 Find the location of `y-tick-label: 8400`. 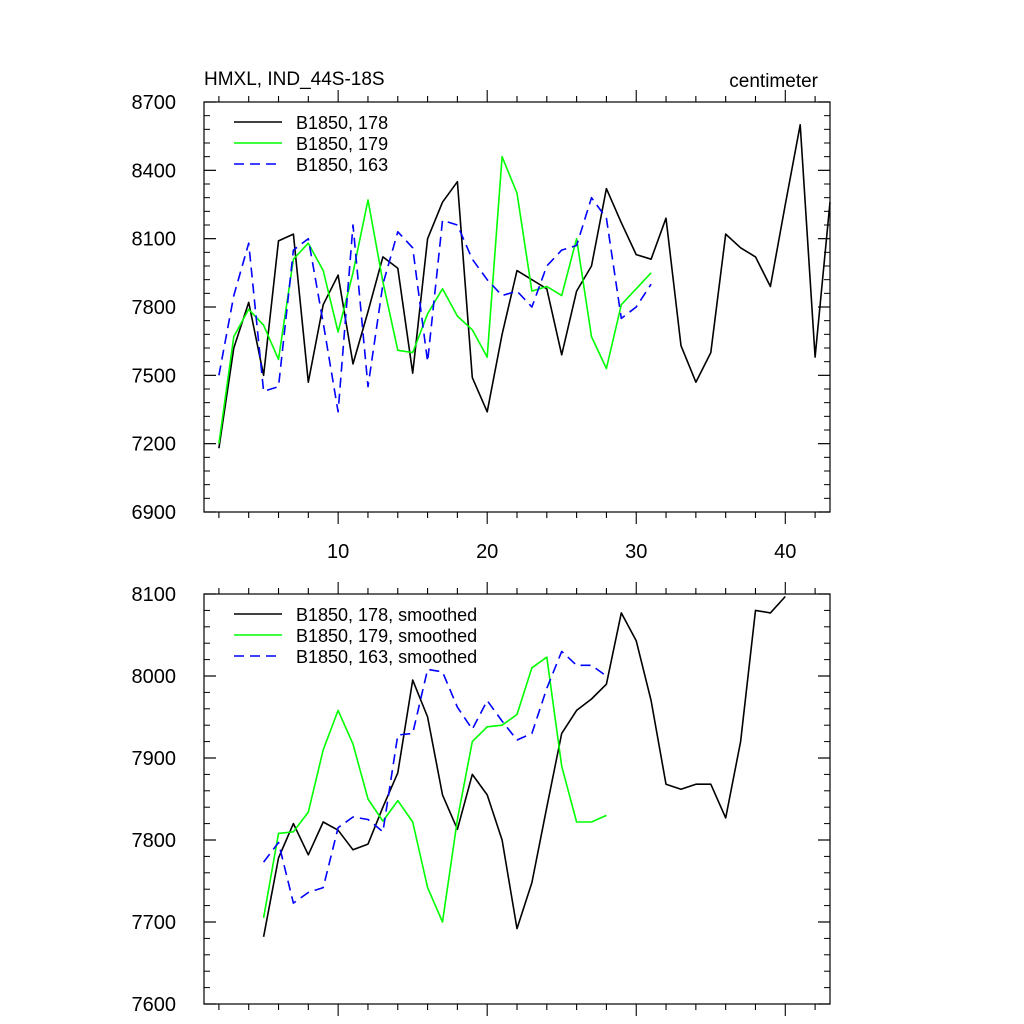

y-tick-label: 8400 is located at coordinates (154, 171).